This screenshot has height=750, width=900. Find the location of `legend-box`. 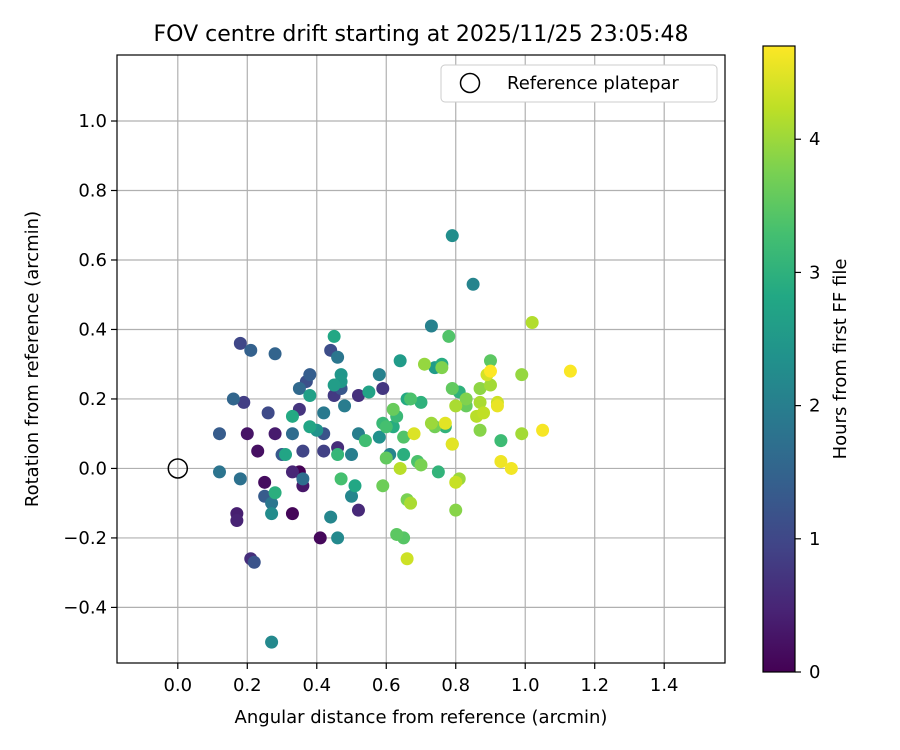

legend-box is located at coordinates (579, 83).